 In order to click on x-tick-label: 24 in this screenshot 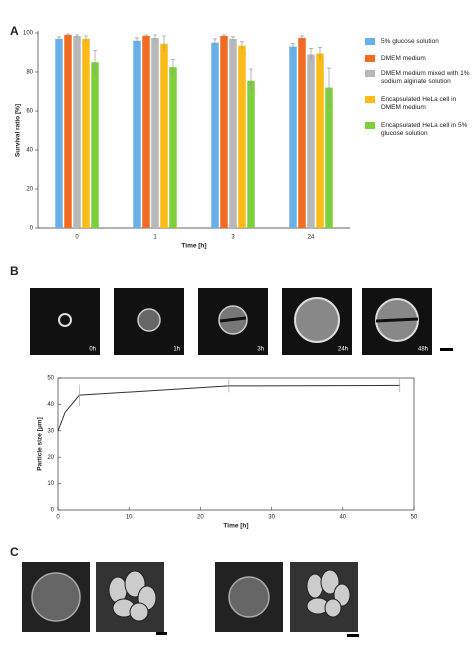, I will do `click(311, 238)`.